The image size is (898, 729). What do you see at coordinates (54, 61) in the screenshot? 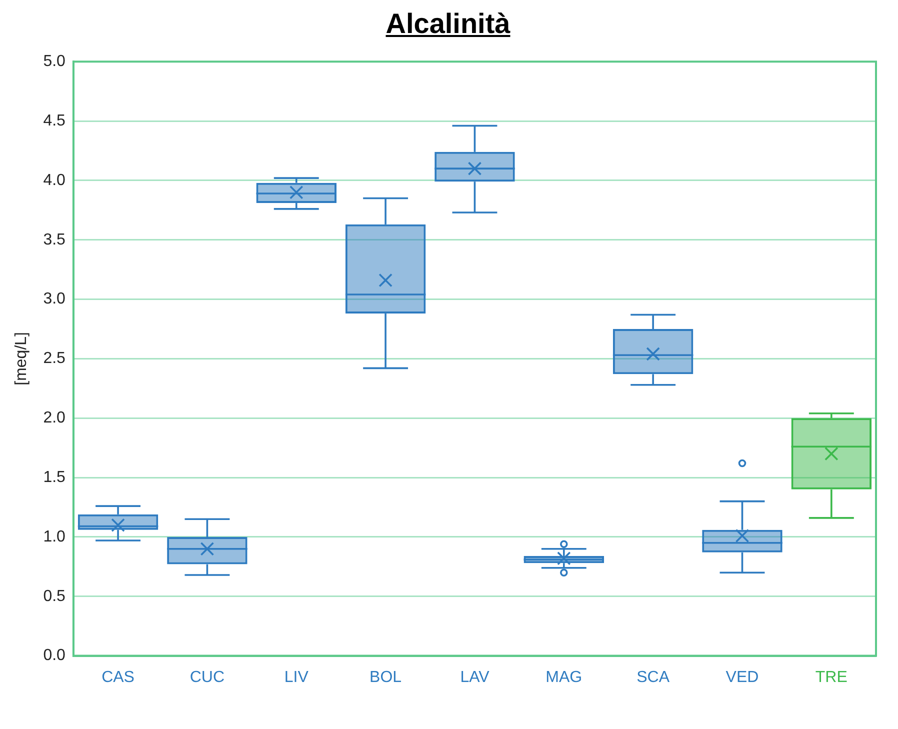
I see `y-tick-label: 5.0` at bounding box center [54, 61].